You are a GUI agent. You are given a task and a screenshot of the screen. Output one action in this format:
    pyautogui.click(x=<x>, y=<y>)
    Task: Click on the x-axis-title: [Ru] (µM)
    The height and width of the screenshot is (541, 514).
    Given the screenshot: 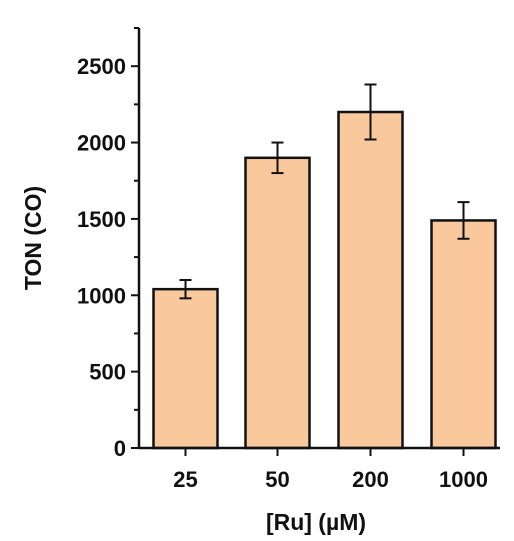 What is the action you would take?
    pyautogui.click(x=316, y=522)
    